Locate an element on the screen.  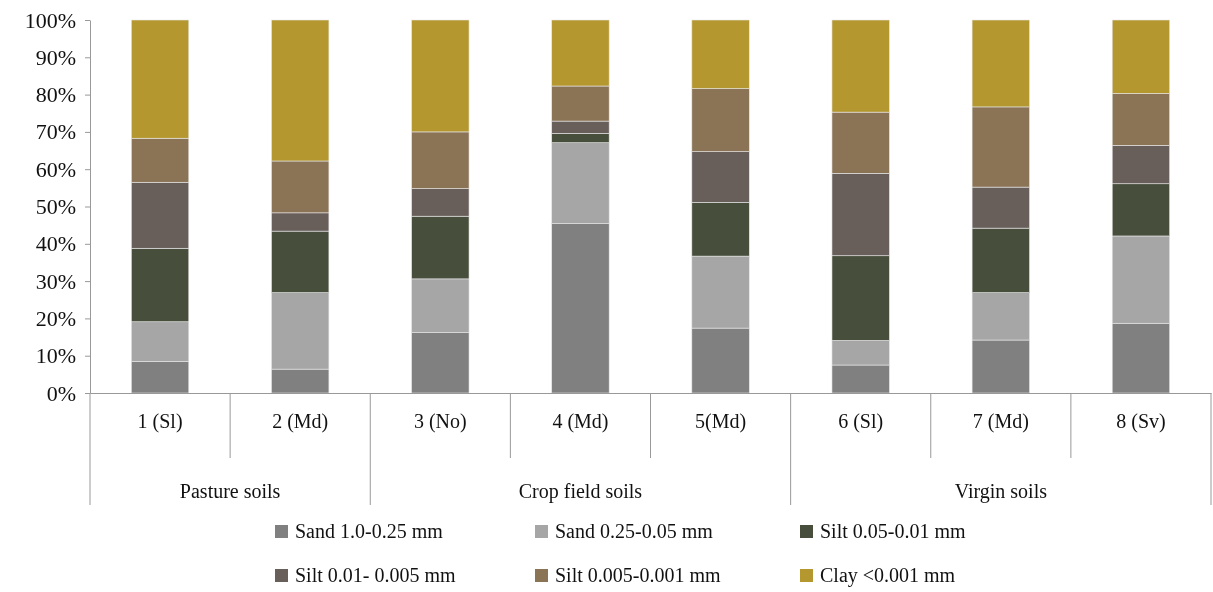
y-tick-label: 70% is located at coordinates (55, 132).